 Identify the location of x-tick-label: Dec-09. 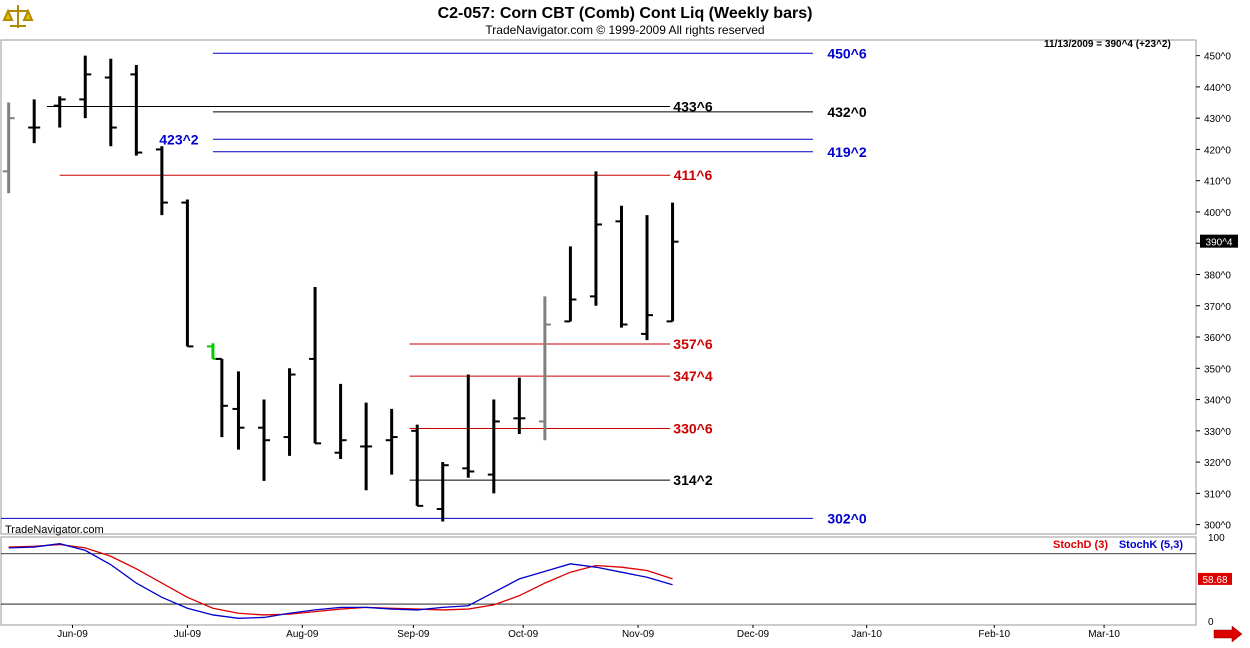
(753, 634).